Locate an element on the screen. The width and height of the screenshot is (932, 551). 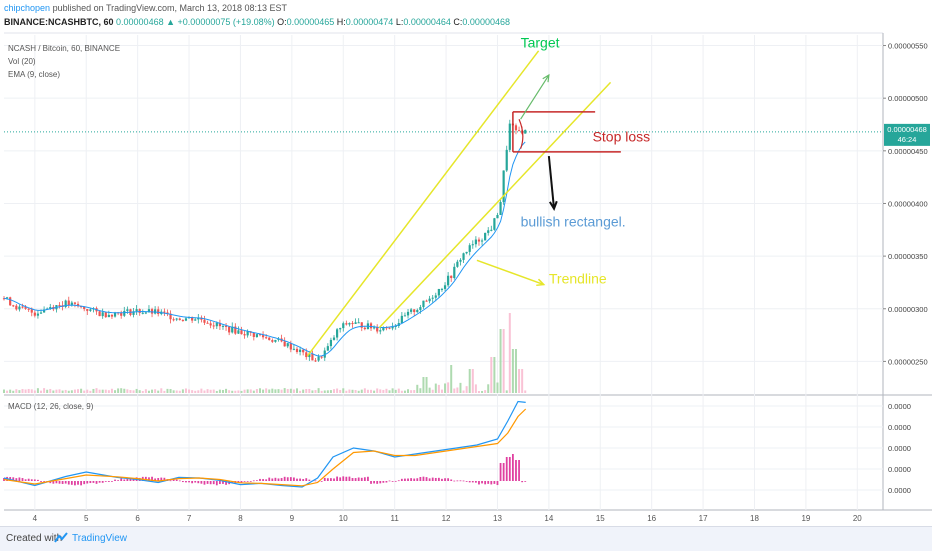
legend-title: NCASH / Bitcoin, 60, BINANCE is located at coordinates (64, 48).